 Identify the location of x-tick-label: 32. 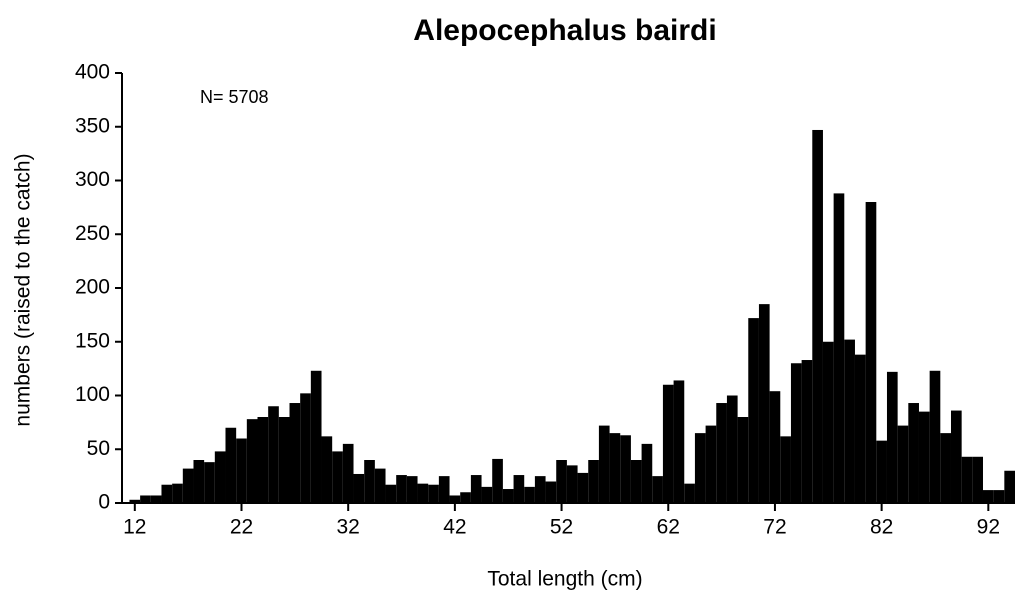
(348, 527).